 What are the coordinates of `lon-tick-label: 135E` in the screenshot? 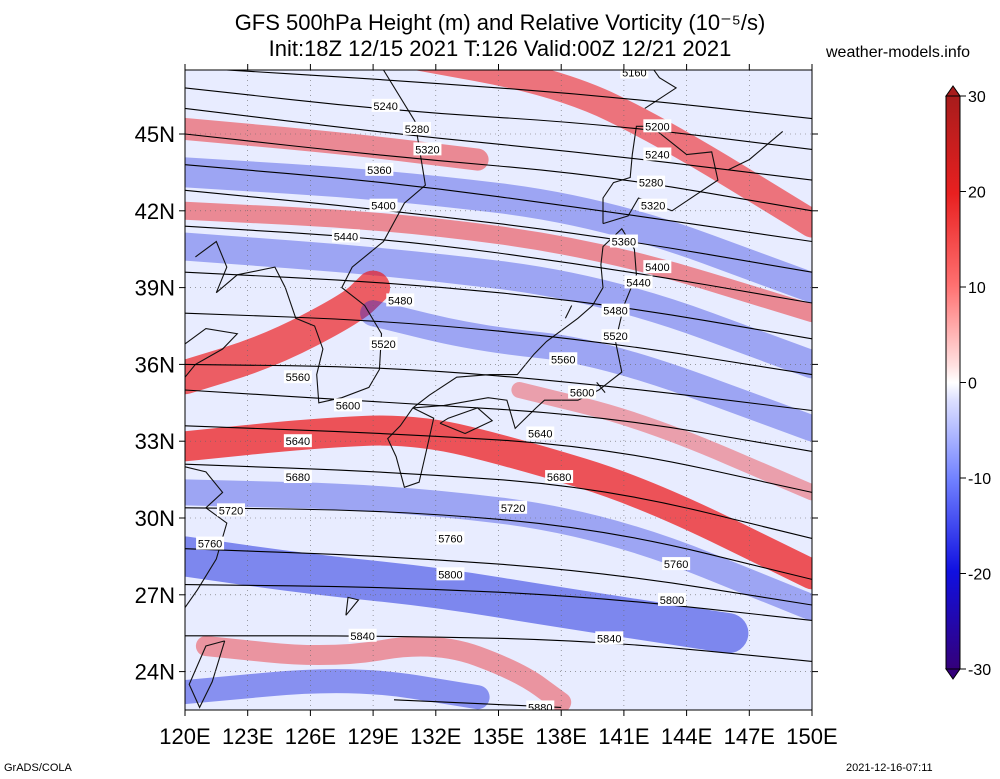 It's located at (498, 736).